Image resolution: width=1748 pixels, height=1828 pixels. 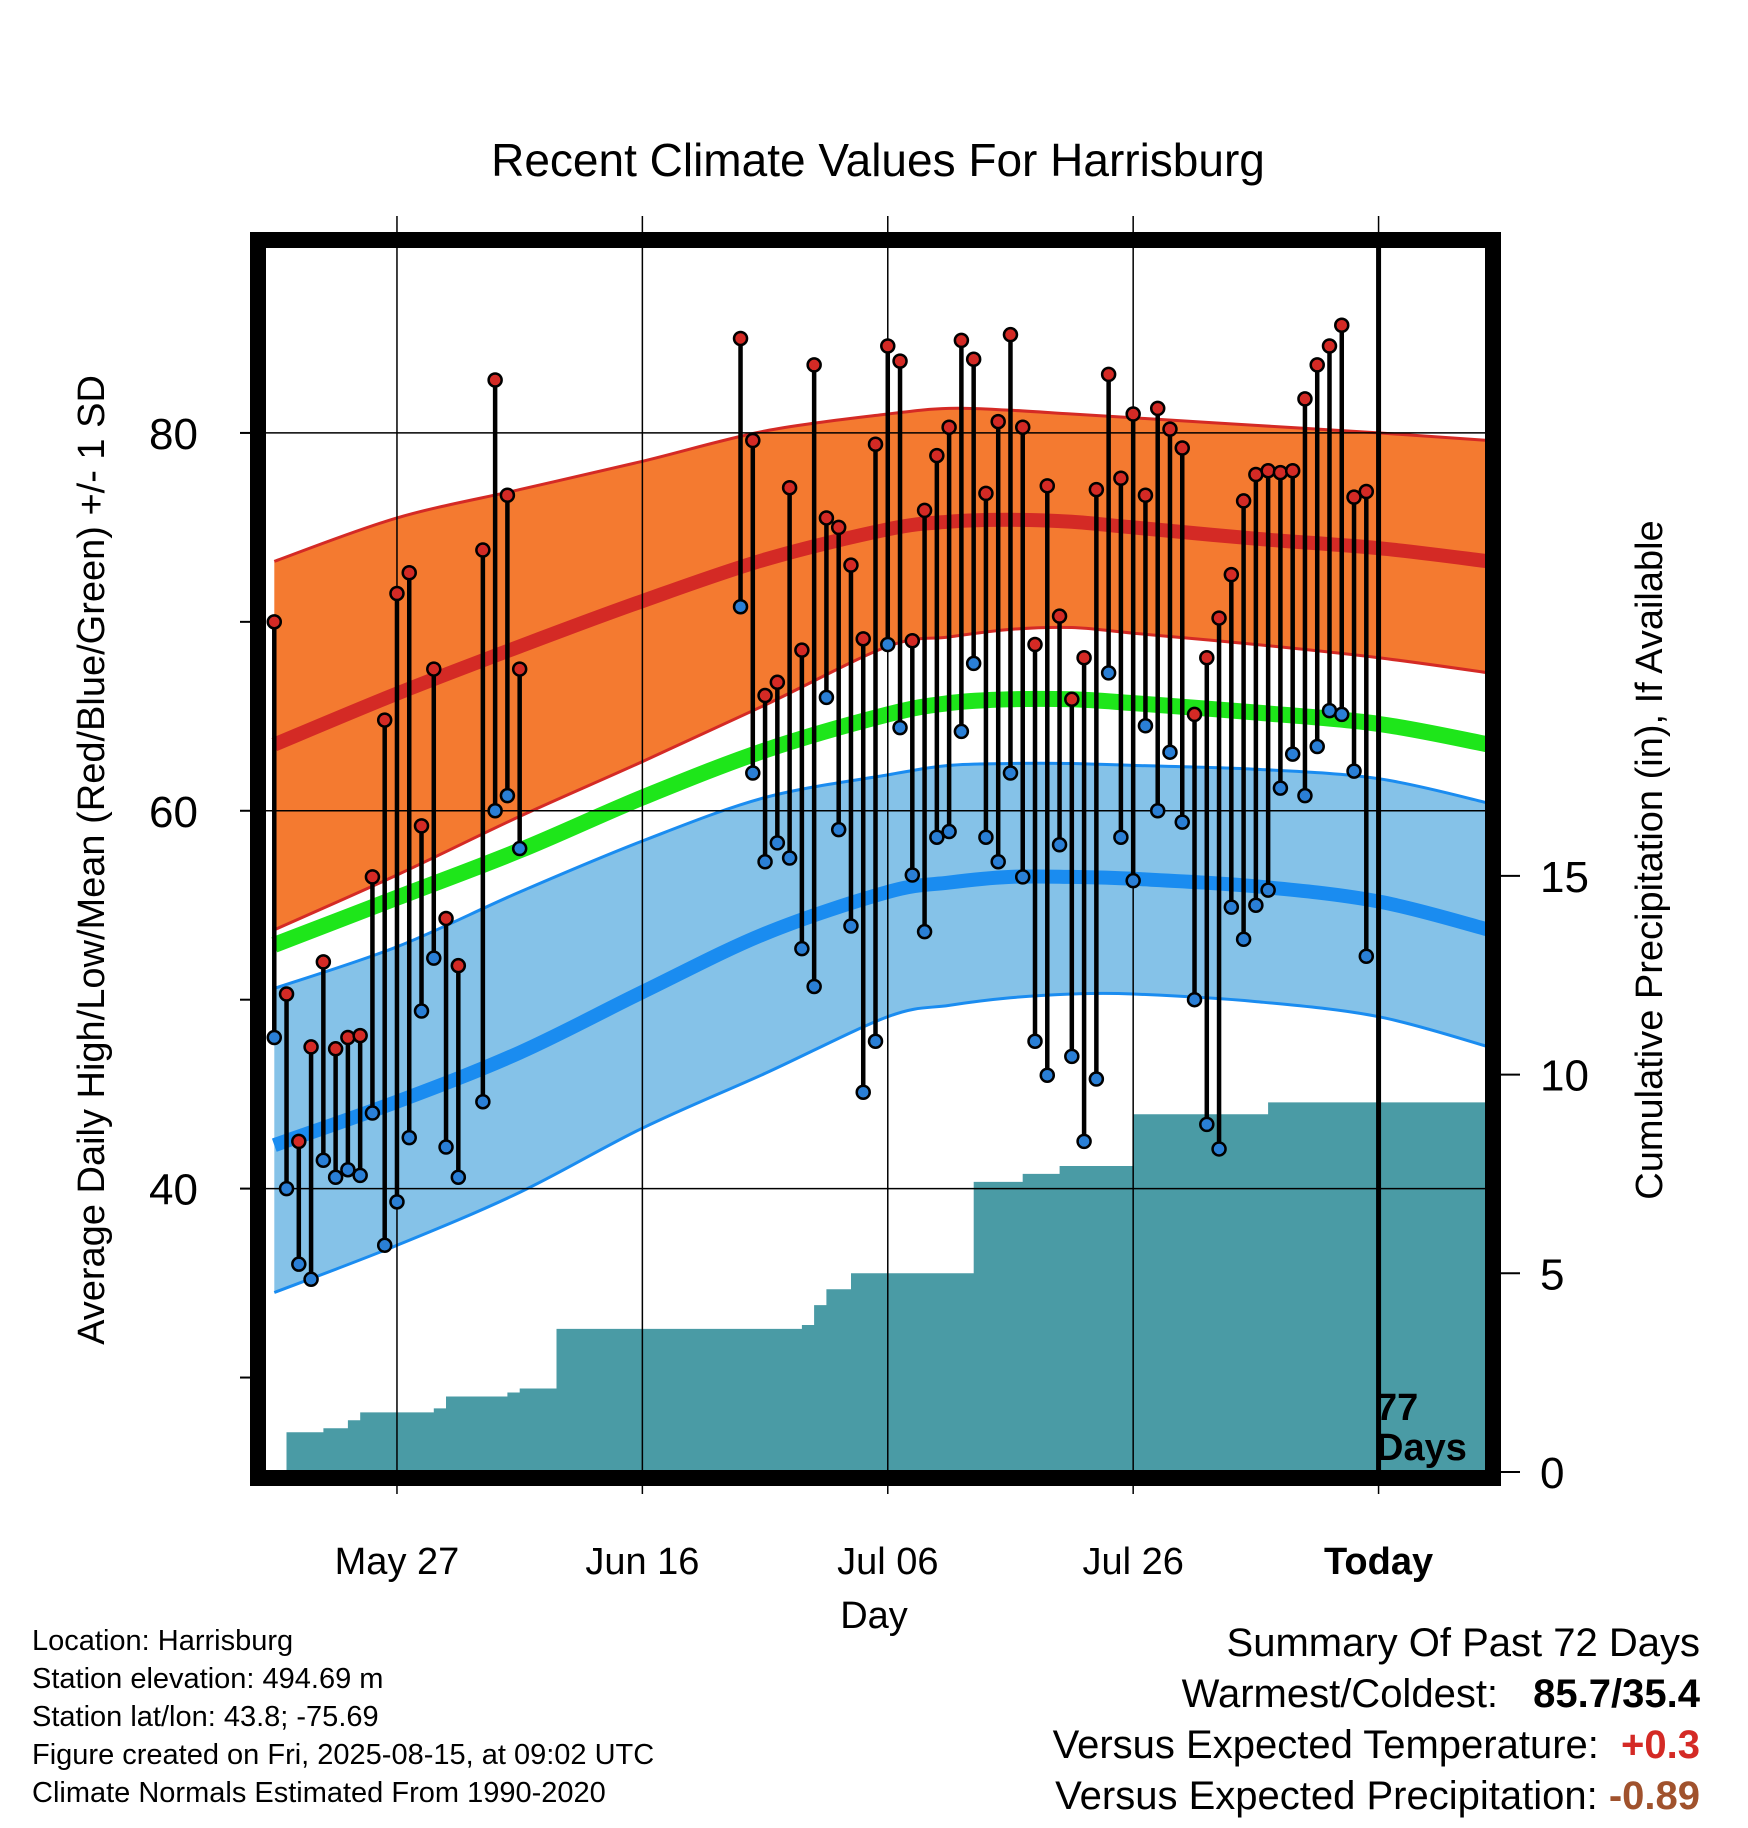 I want to click on x-tick-label: May 27, so click(x=397, y=1562).